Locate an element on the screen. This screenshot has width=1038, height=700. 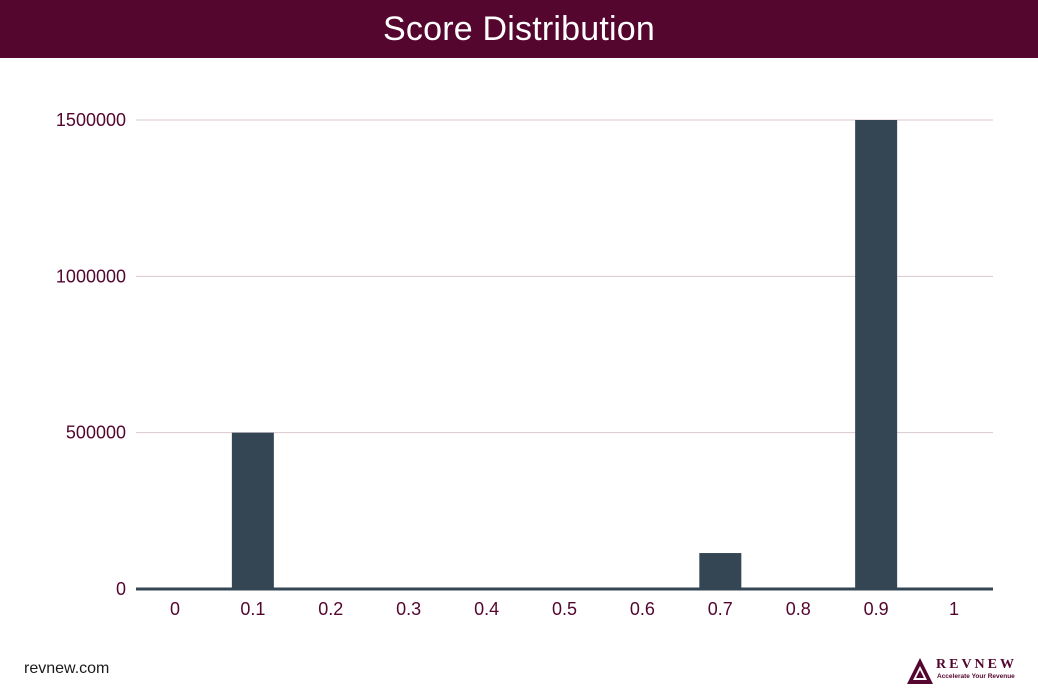
y-tick-label: 1500000 is located at coordinates (91, 120).